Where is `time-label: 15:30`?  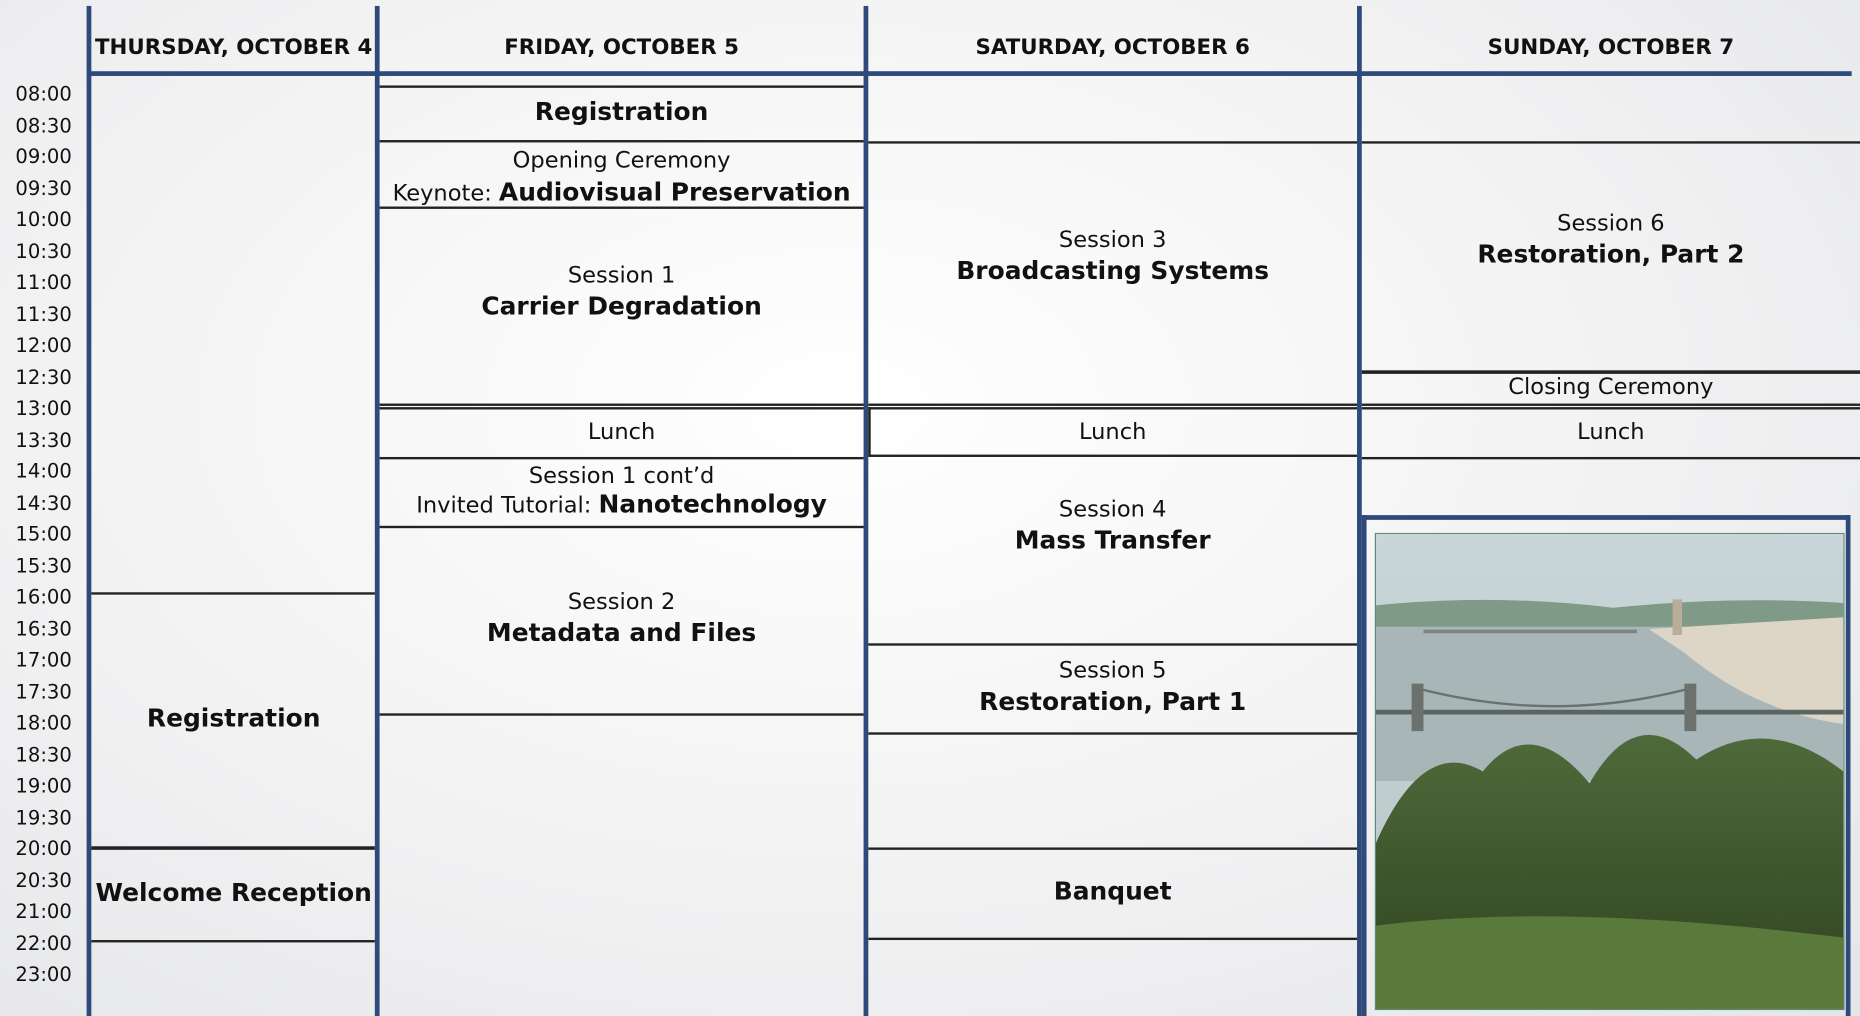 time-label: 15:30 is located at coordinates (43, 565).